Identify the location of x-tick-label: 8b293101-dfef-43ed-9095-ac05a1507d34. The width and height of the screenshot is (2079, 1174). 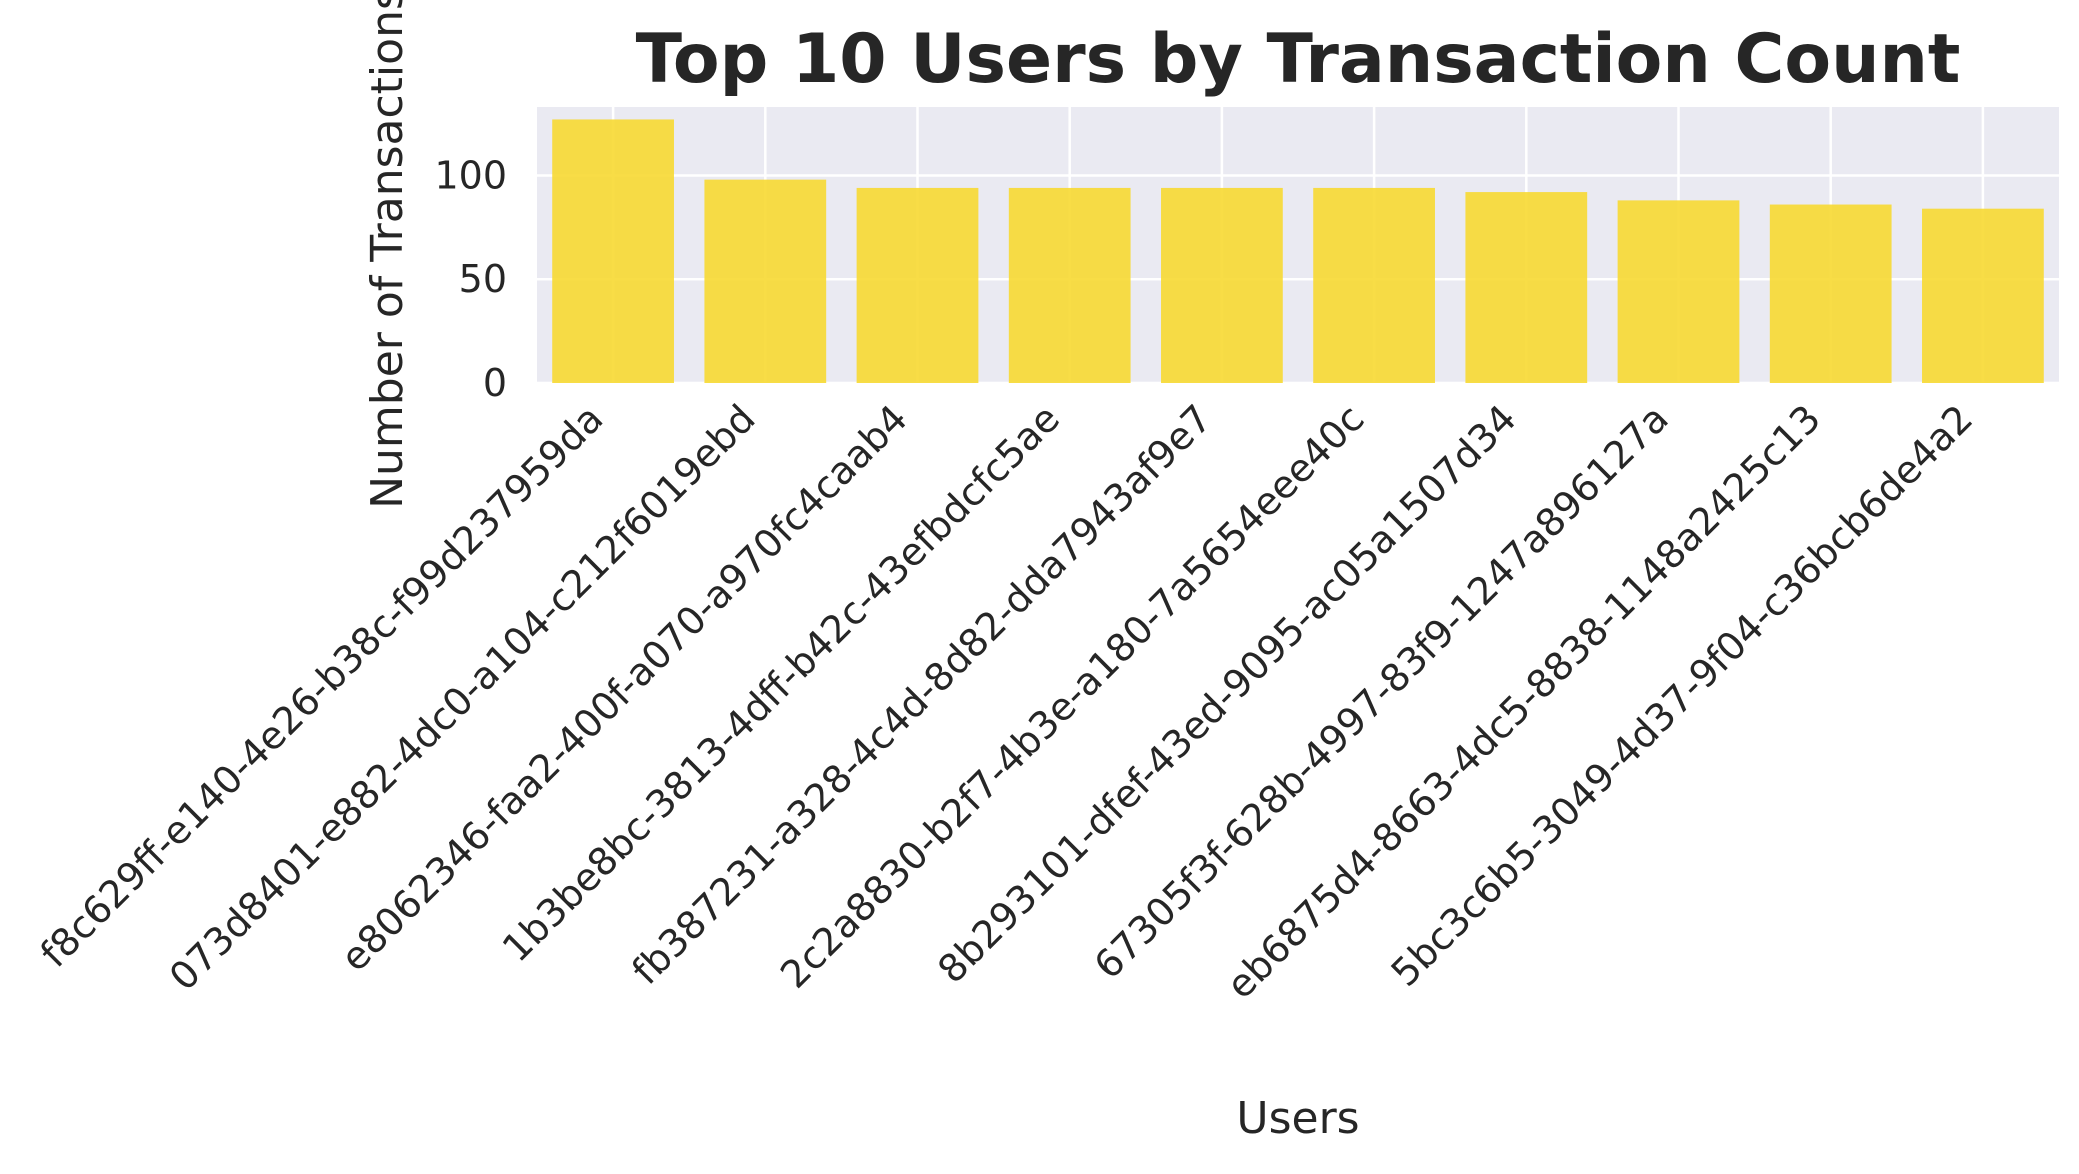
(1226, 693).